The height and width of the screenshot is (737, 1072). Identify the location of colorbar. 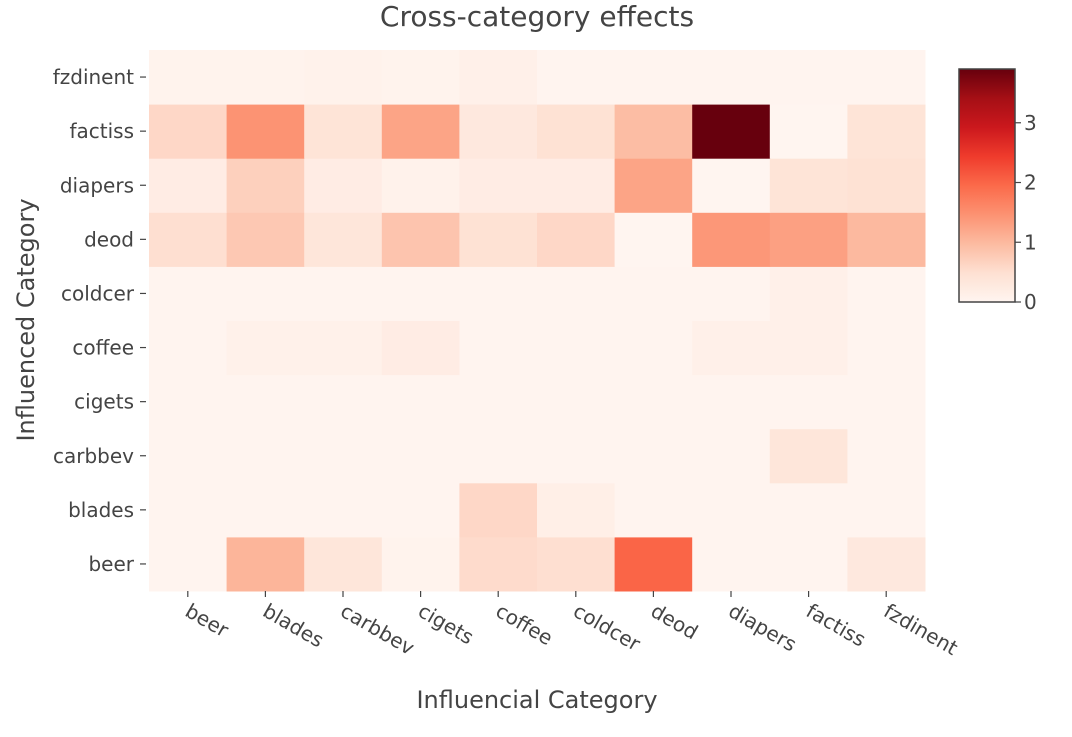
(987, 185).